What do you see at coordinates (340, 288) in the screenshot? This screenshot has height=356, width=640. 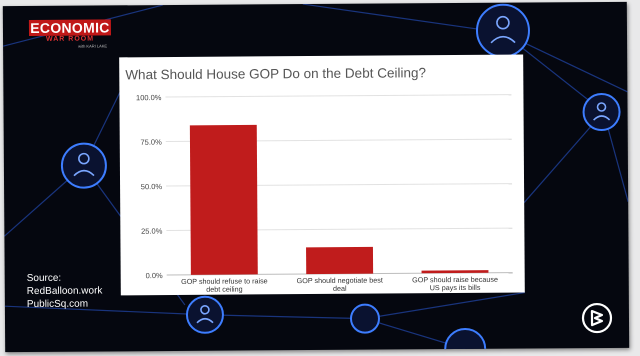 I see `x-tick-label: deal` at bounding box center [340, 288].